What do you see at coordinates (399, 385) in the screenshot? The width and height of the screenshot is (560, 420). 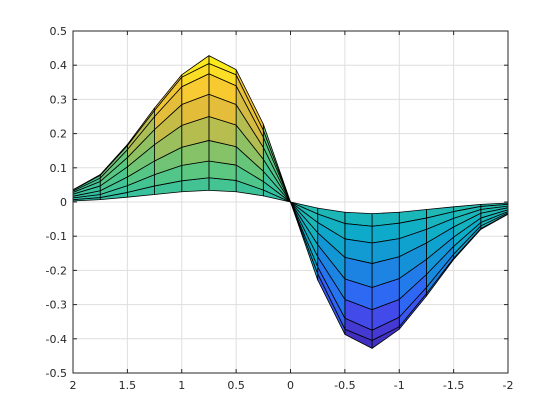 I see `x-tick-label: -1` at bounding box center [399, 385].